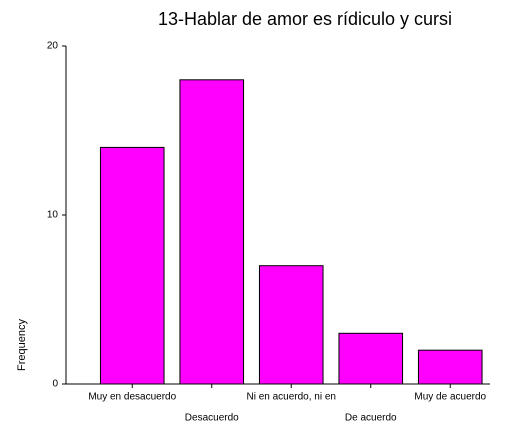 The width and height of the screenshot is (510, 427). What do you see at coordinates (371, 418) in the screenshot?
I see `x-tick-label: De acuerdo` at bounding box center [371, 418].